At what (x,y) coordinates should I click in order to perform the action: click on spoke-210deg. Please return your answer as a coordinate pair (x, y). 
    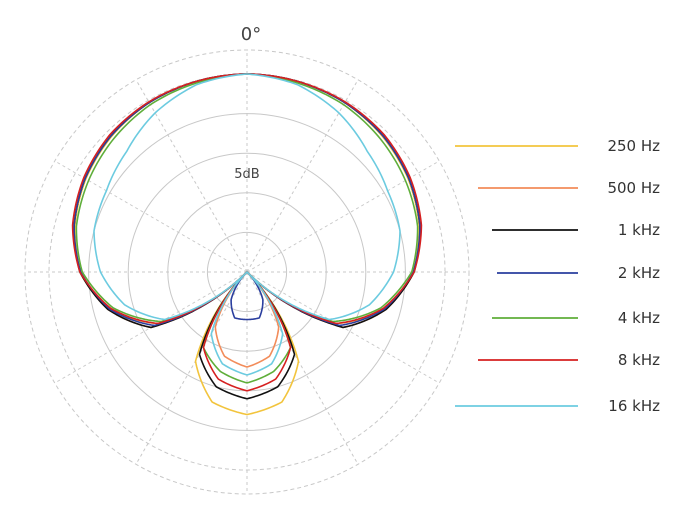
    Looking at the image, I should click on (191, 368).